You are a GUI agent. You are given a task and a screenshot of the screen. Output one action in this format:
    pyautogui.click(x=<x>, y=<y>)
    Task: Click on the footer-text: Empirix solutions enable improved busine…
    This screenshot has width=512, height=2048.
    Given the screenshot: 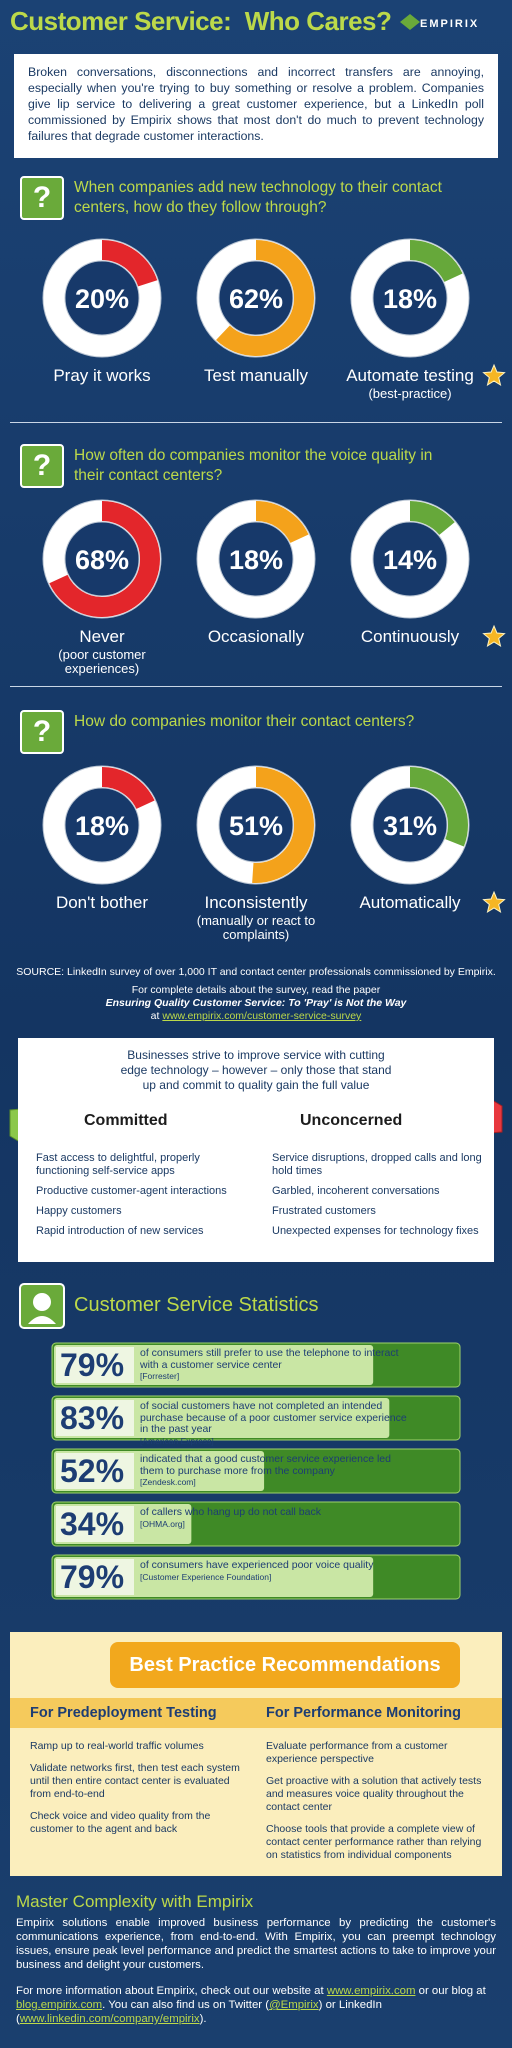 What is the action you would take?
    pyautogui.click(x=256, y=1944)
    